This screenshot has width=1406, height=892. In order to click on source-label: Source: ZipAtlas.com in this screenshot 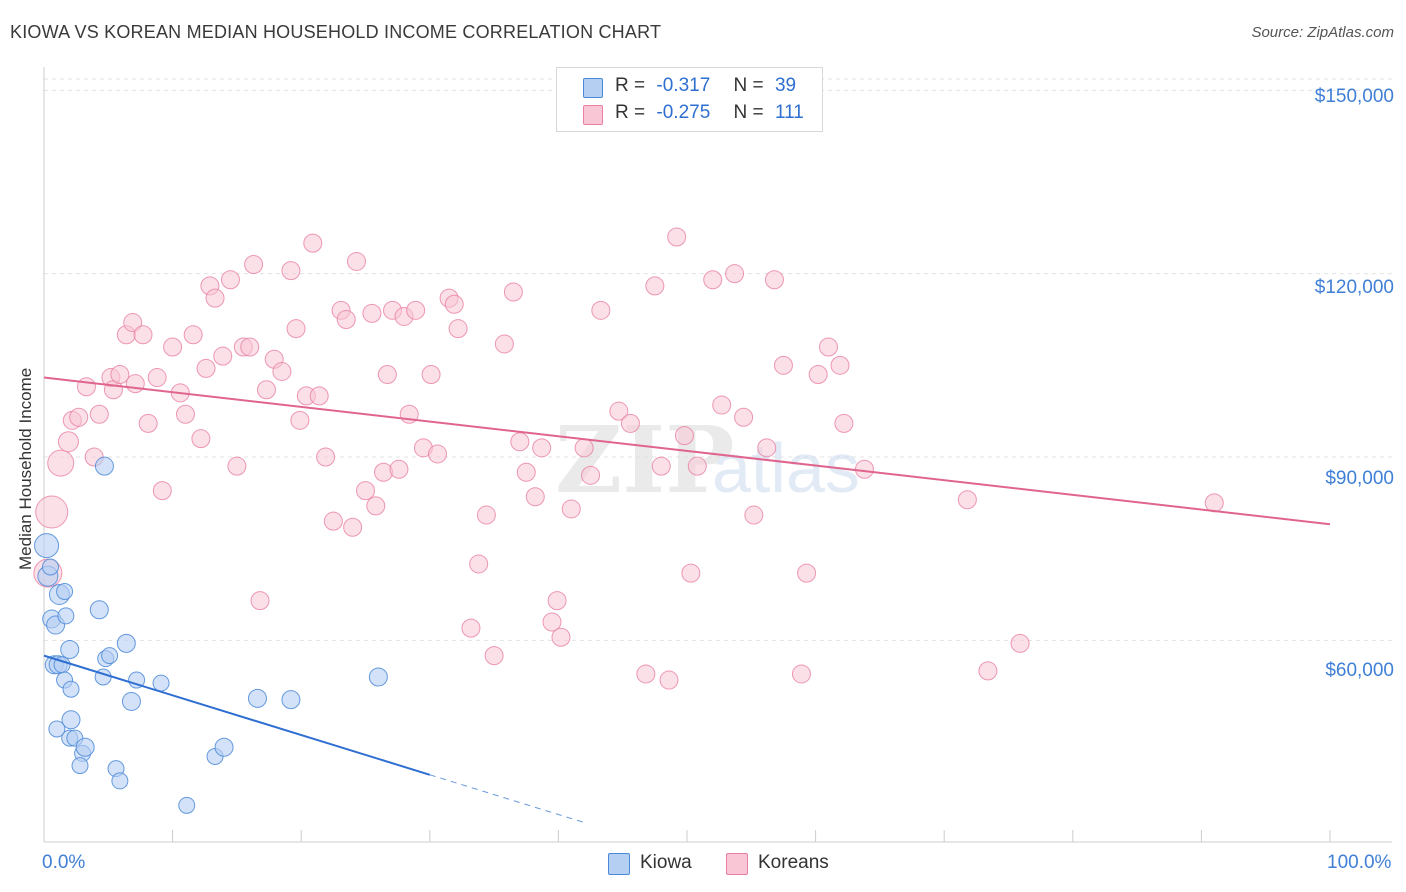, I will do `click(1322, 32)`.